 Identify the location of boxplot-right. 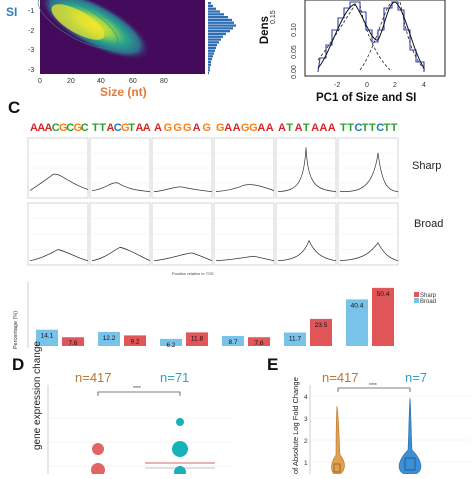
(410, 464).